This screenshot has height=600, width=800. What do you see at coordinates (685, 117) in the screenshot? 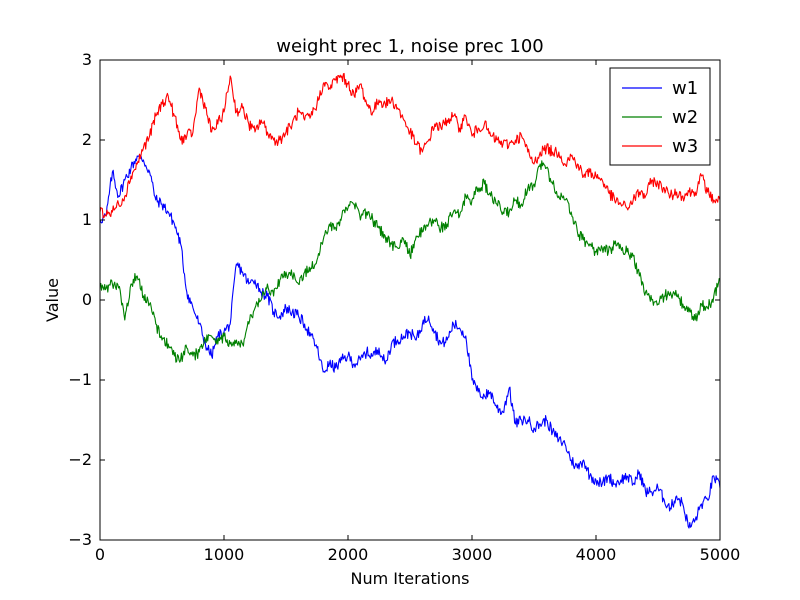
I see `legend-label-w2: w2` at bounding box center [685, 117].